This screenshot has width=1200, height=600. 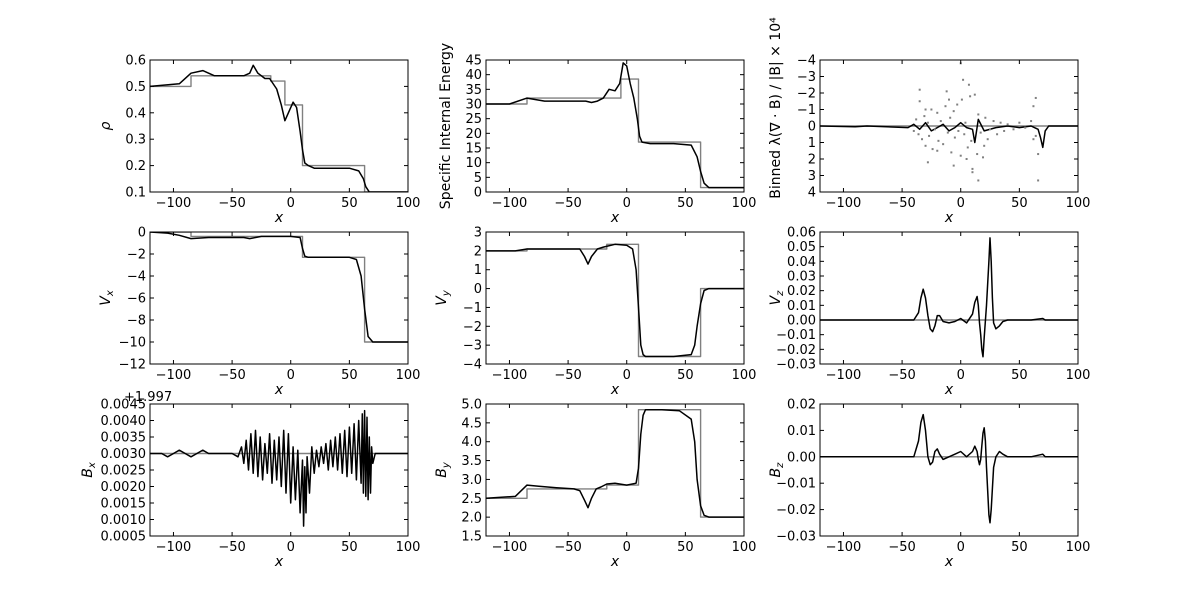 What do you see at coordinates (124, 471) in the screenshot?
I see `y-tick-label: 0.0025` at bounding box center [124, 471].